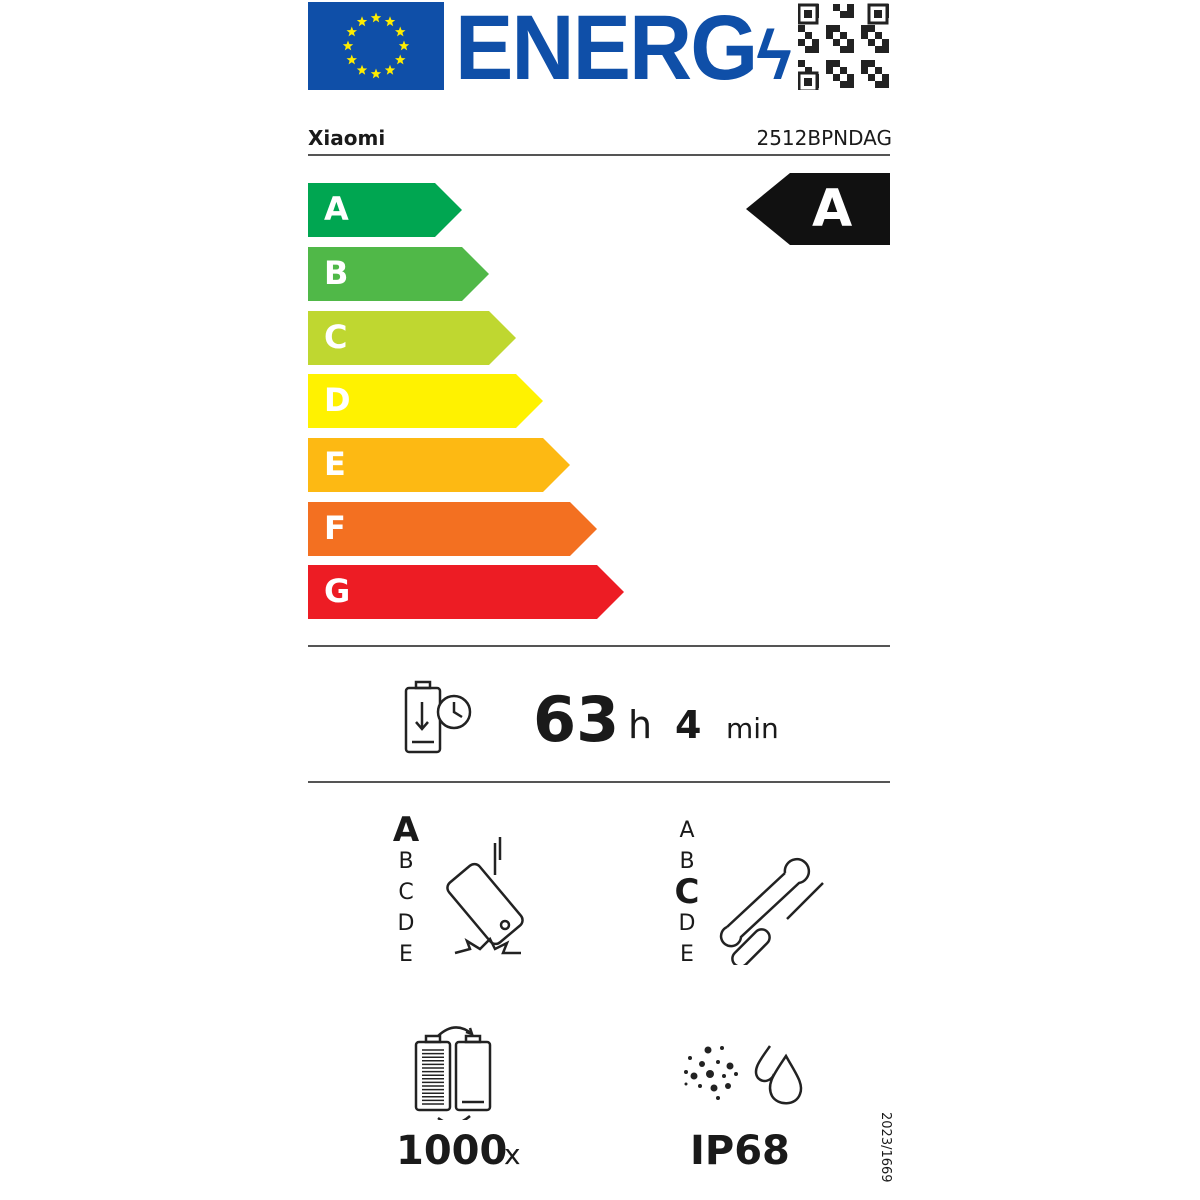 This screenshot has width=1200, height=1200. What do you see at coordinates (576, 719) in the screenshot?
I see `battery-hours: 63` at bounding box center [576, 719].